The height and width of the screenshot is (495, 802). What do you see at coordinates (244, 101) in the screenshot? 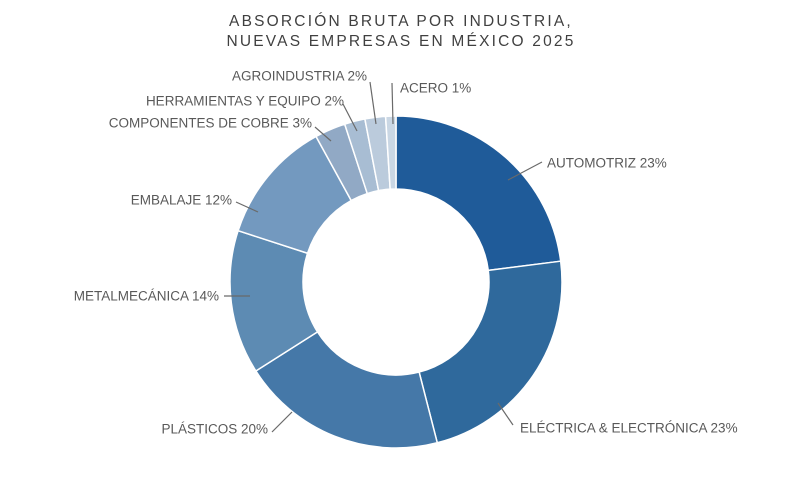
I see `slice-label-herramientas-y-equipo: HERRAMIENTAS Y EQUIPO 2%` at bounding box center [244, 101].